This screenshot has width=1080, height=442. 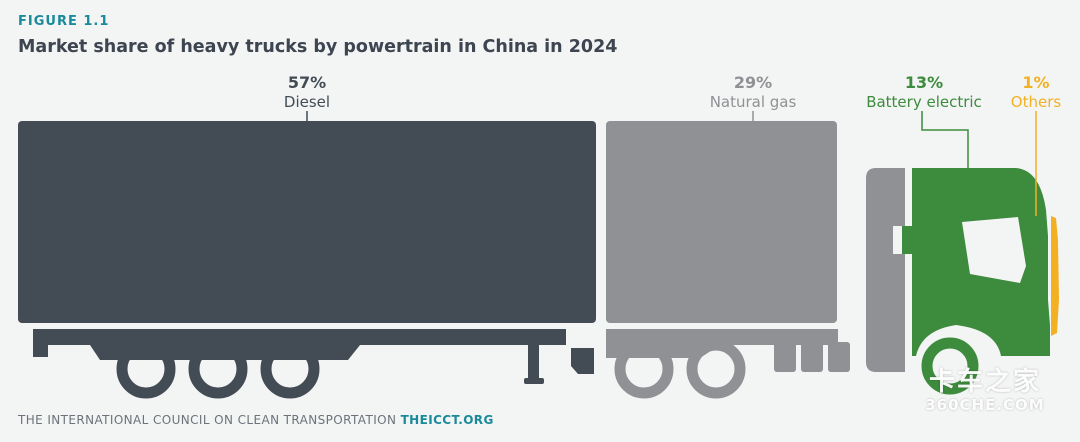 I want to click on battery-electric-value-label: 13%, so click(x=924, y=82).